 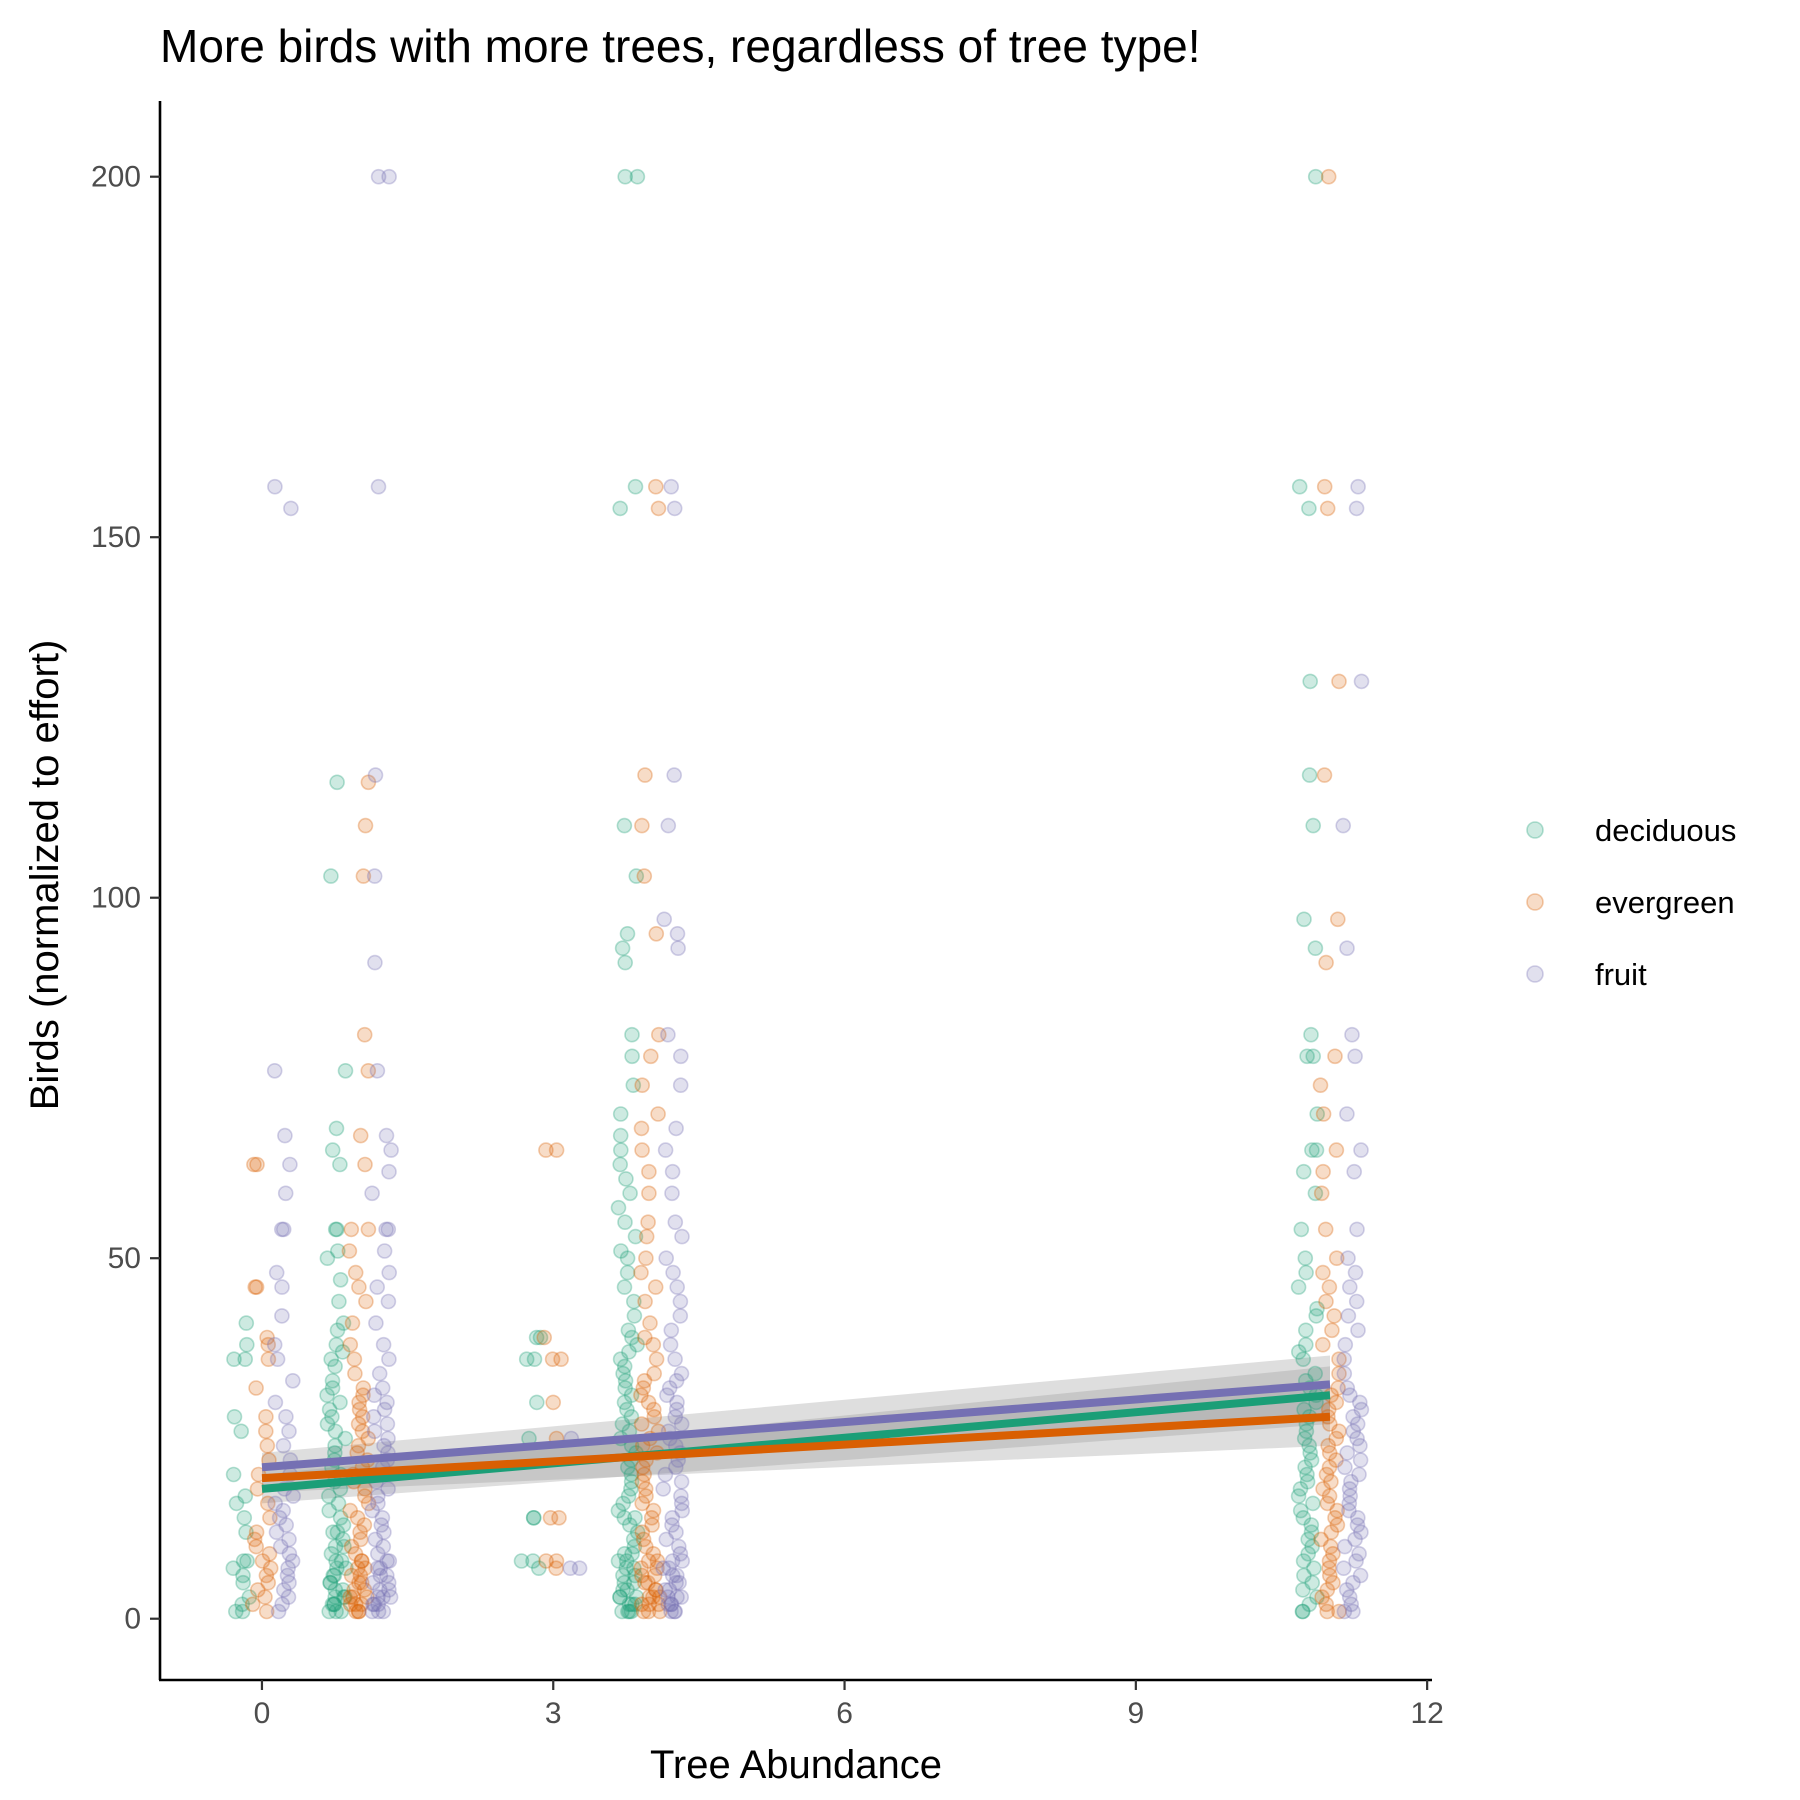 What do you see at coordinates (796, 1442) in the screenshot?
I see `trend-line-deciduous` at bounding box center [796, 1442].